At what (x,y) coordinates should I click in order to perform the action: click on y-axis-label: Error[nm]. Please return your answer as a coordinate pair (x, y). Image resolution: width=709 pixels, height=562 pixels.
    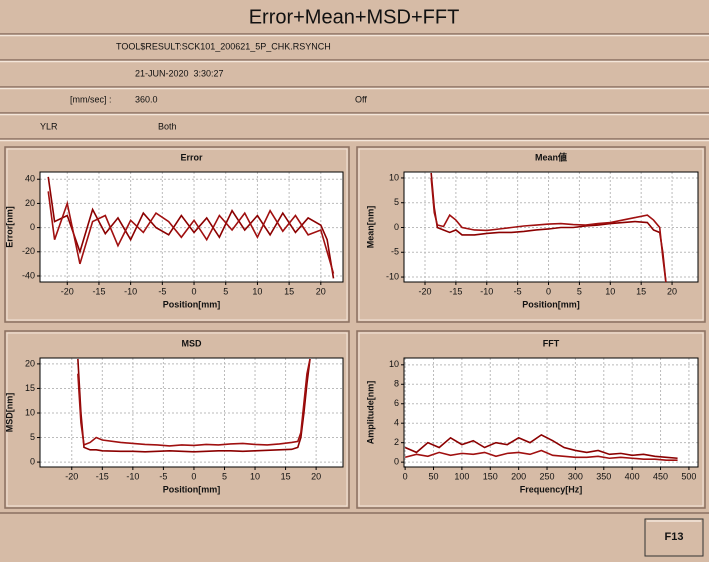
    Looking at the image, I should click on (9, 227).